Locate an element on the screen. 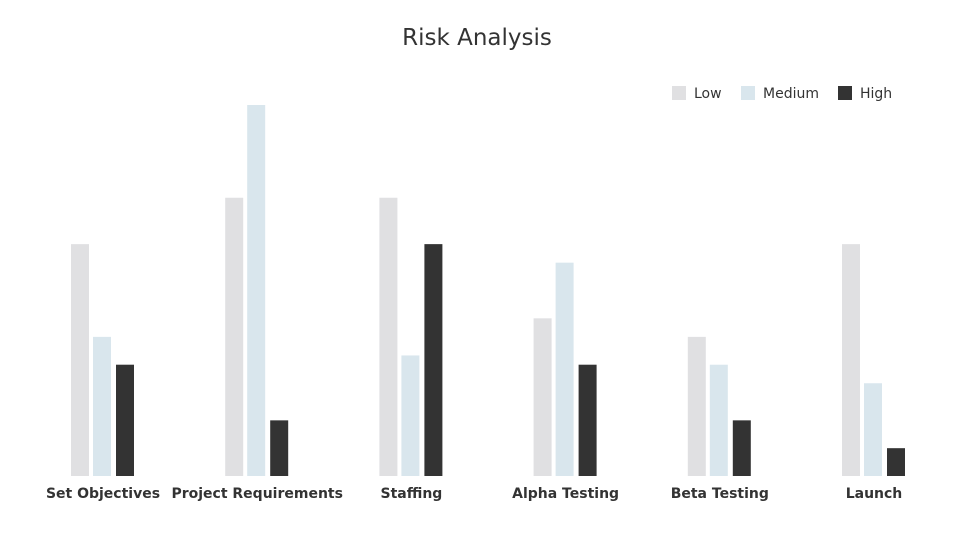 The image size is (955, 537). x-tick-label: Set Objectives is located at coordinates (103, 494).